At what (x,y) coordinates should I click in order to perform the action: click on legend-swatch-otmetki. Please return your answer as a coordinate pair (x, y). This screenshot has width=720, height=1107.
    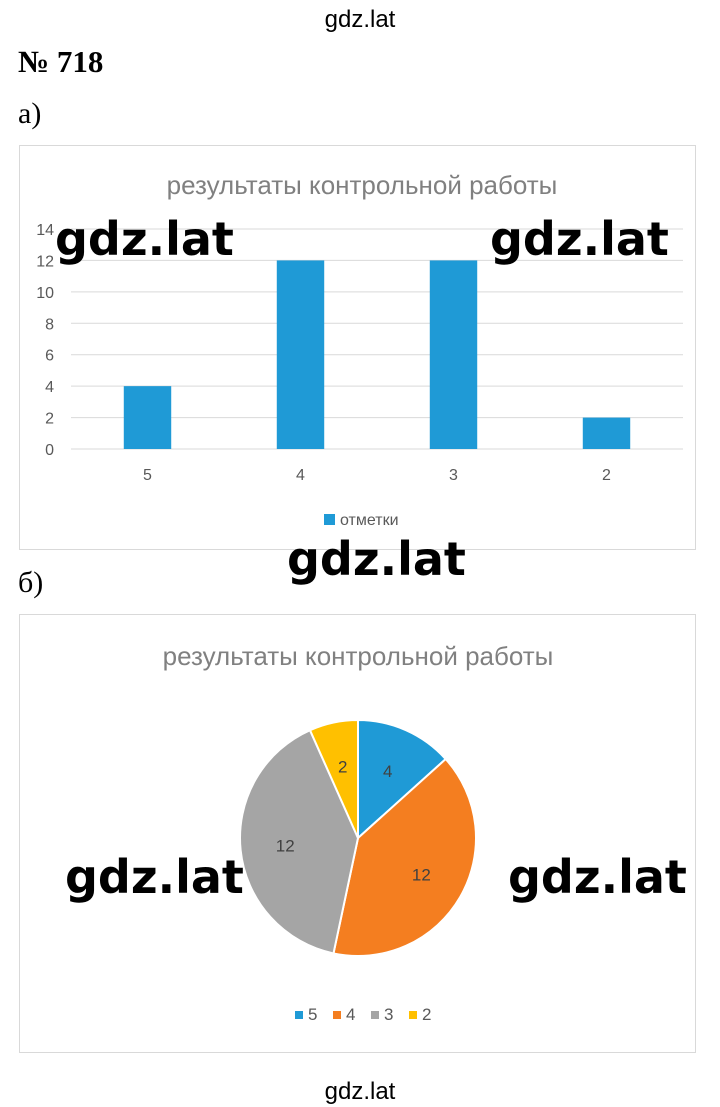
    Looking at the image, I should click on (329, 519).